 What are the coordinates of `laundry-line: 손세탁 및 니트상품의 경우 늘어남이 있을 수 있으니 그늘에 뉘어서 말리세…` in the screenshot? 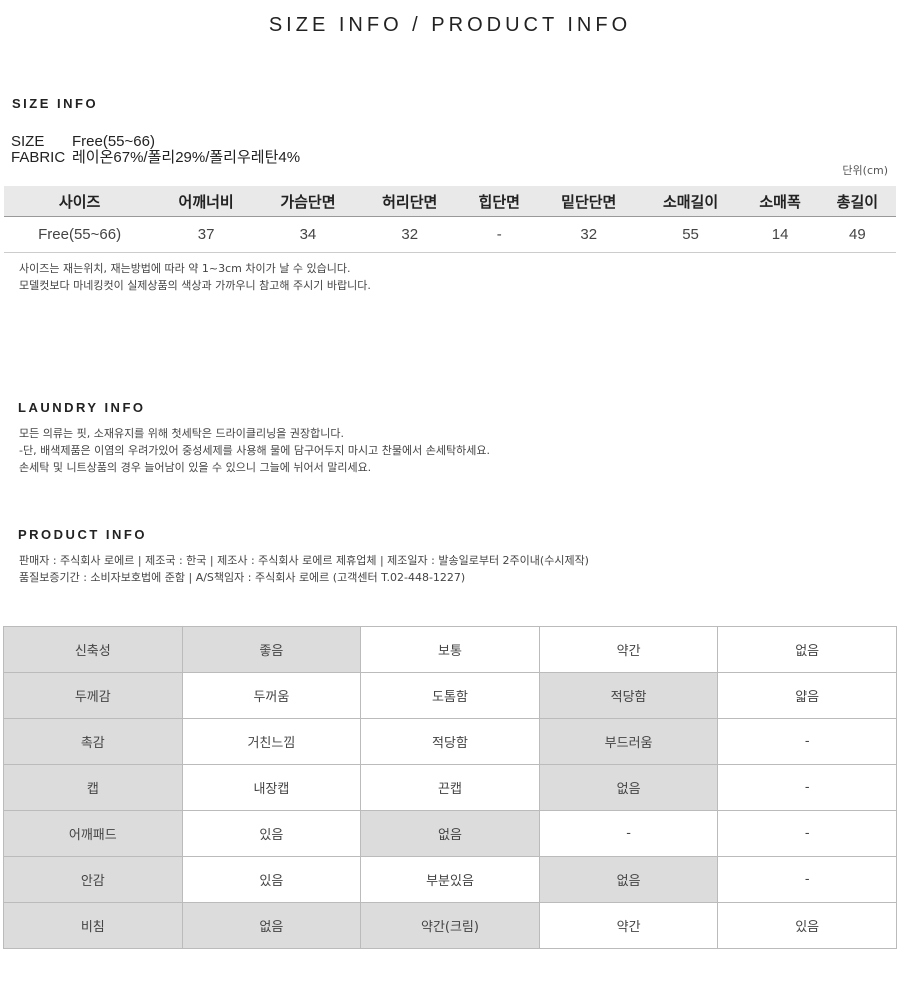 It's located at (195, 467).